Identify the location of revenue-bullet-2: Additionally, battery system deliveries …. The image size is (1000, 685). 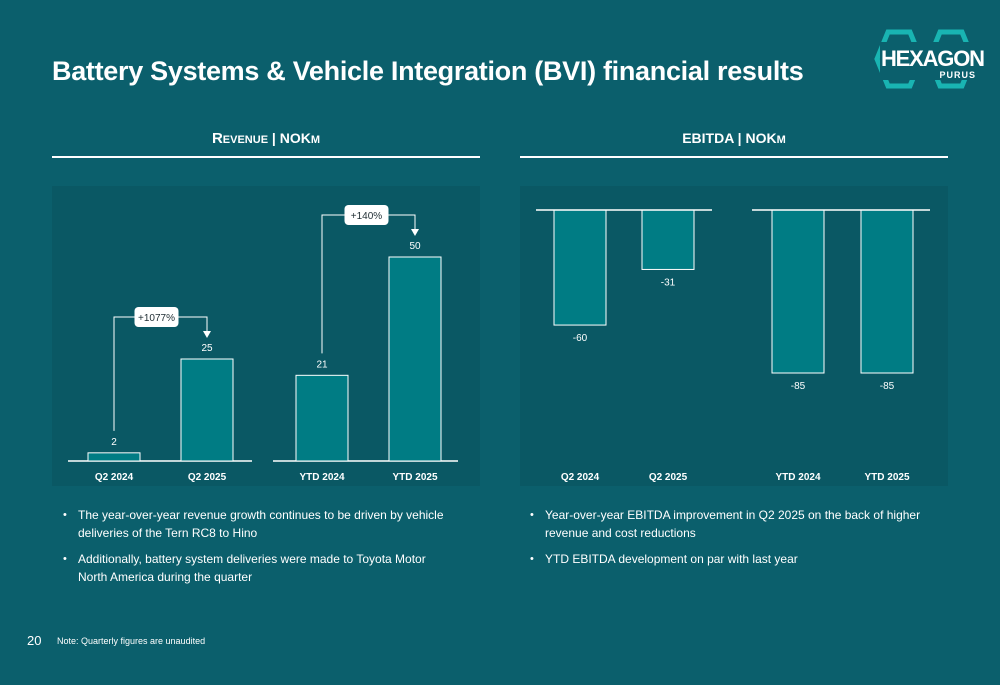
(258, 568).